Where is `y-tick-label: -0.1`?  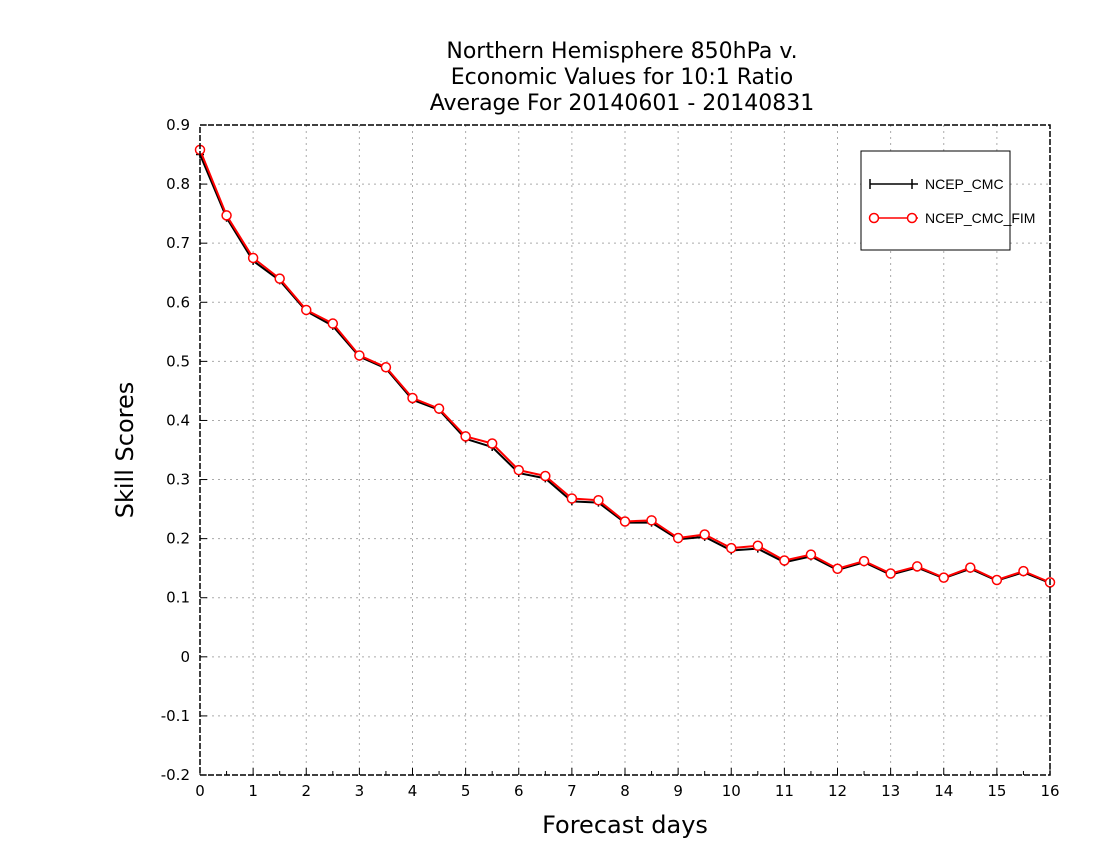
y-tick-label: -0.1 is located at coordinates (175, 716).